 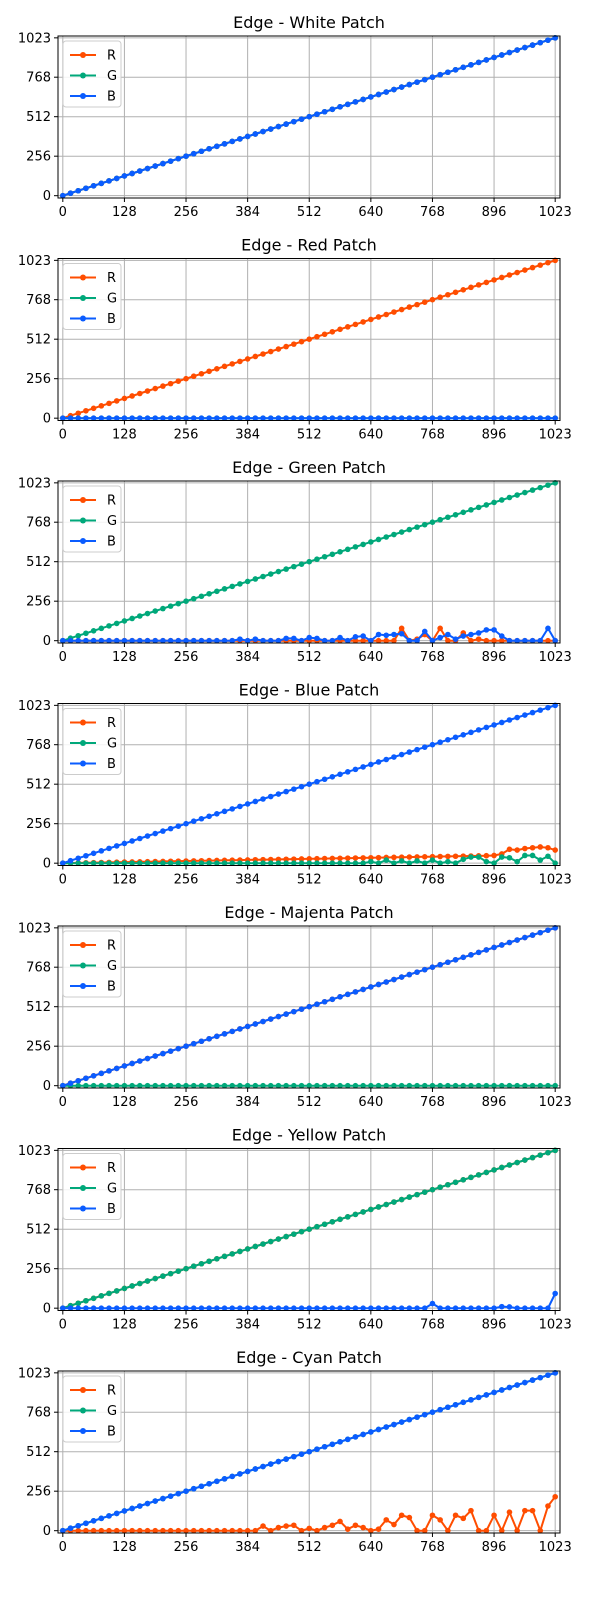 I want to click on x-tick-label: 896, so click(x=494, y=212).